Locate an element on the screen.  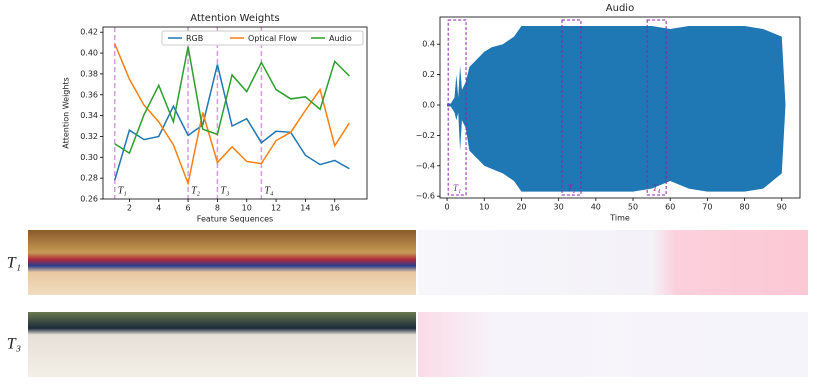
y-tick-label: 0.30 is located at coordinates (89, 157).